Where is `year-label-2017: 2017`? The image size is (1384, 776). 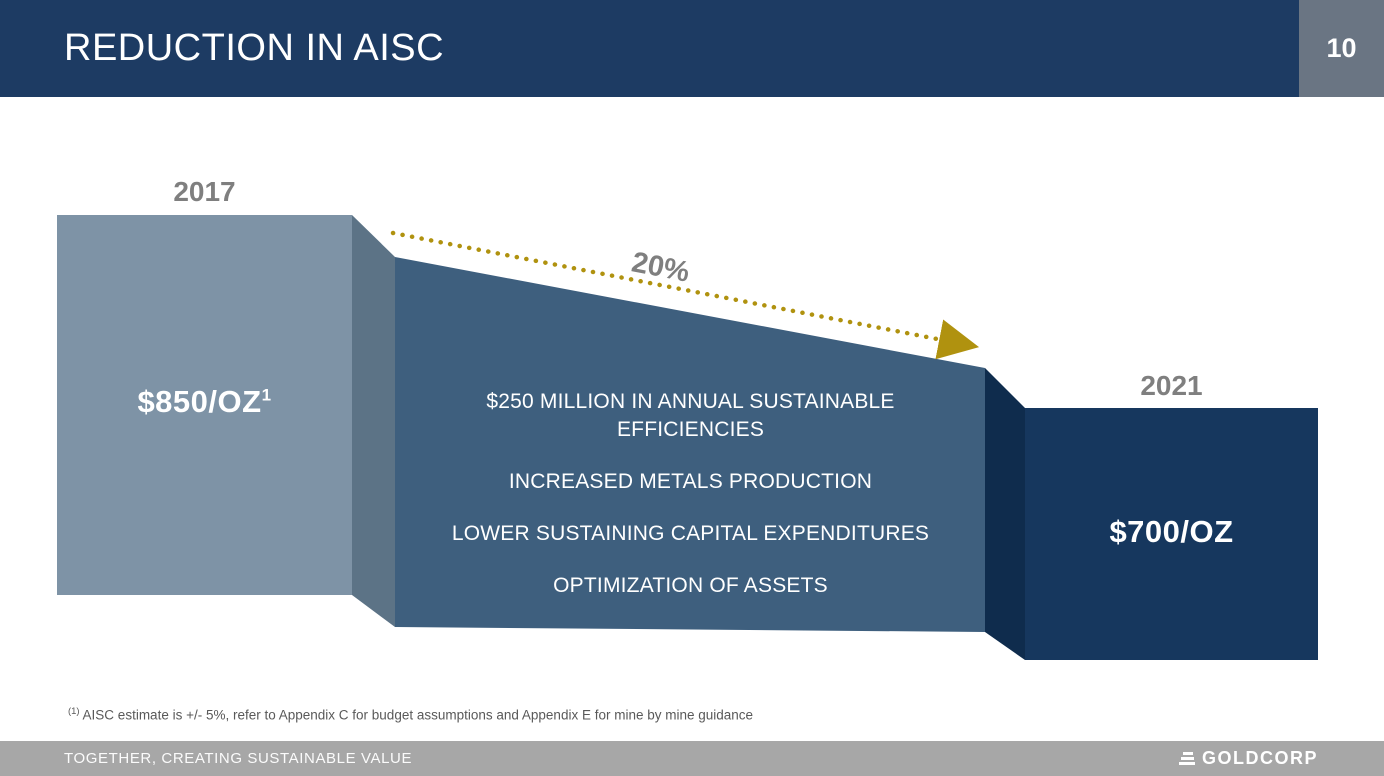 year-label-2017: 2017 is located at coordinates (204, 191).